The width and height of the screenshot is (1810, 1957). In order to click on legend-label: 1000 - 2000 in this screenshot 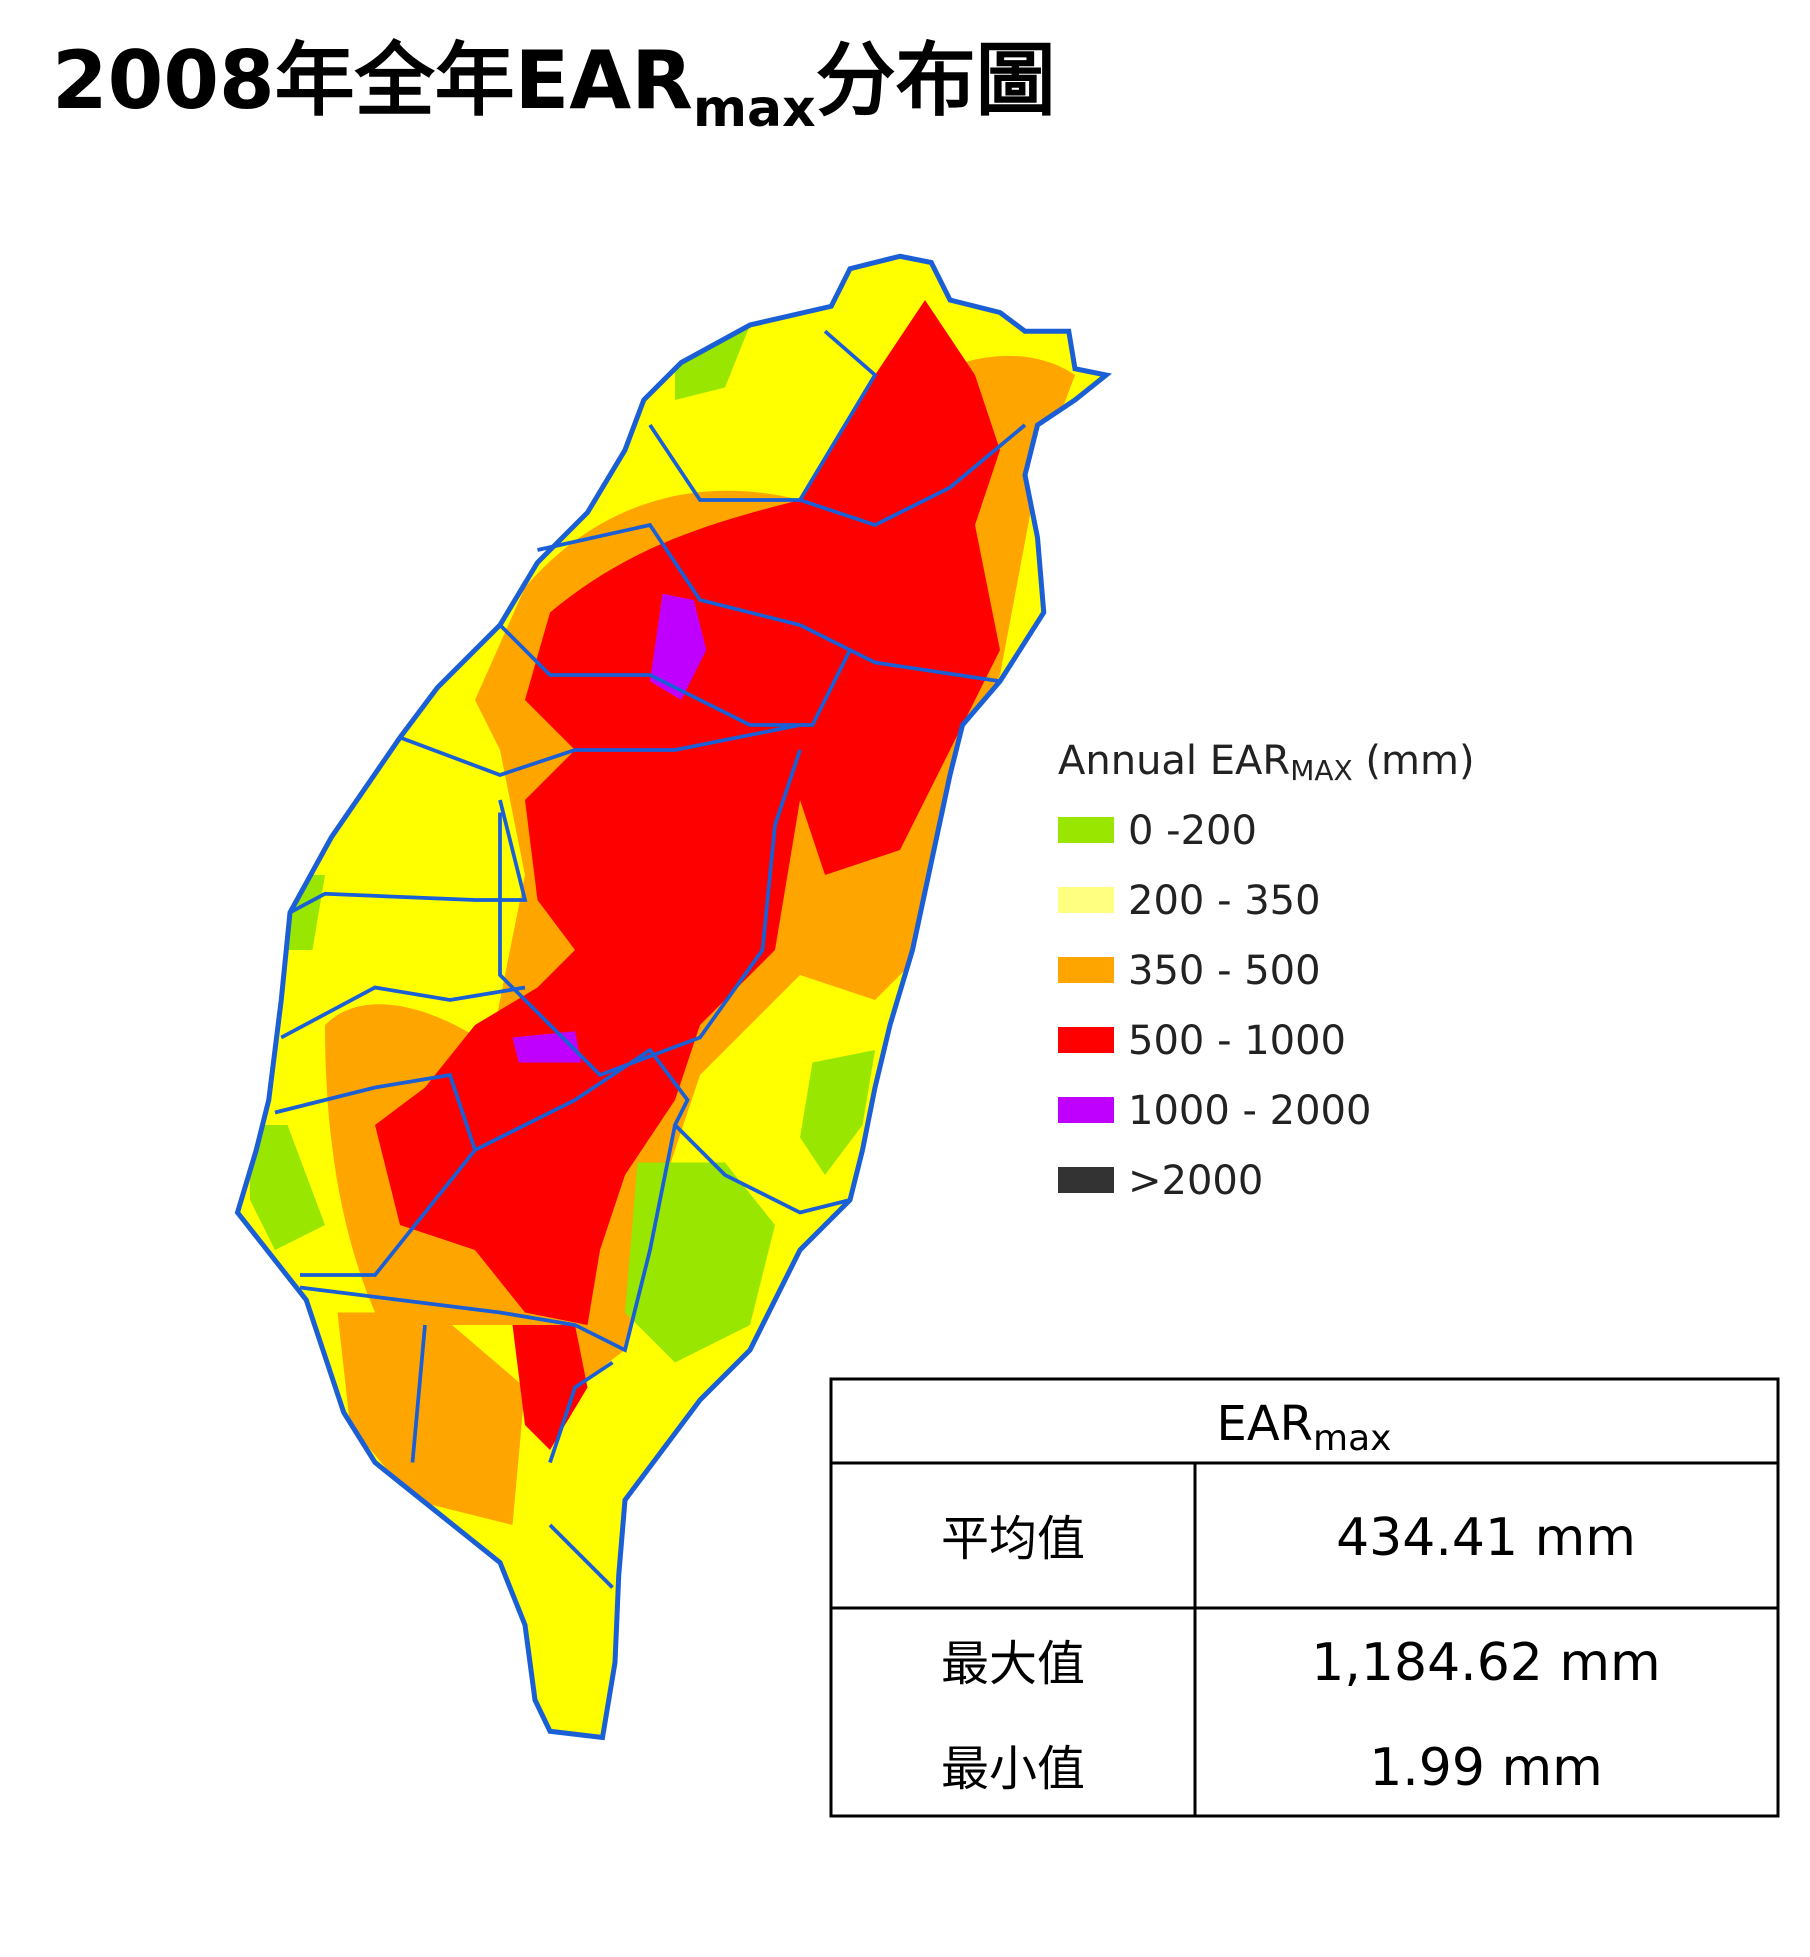, I will do `click(1249, 1111)`.